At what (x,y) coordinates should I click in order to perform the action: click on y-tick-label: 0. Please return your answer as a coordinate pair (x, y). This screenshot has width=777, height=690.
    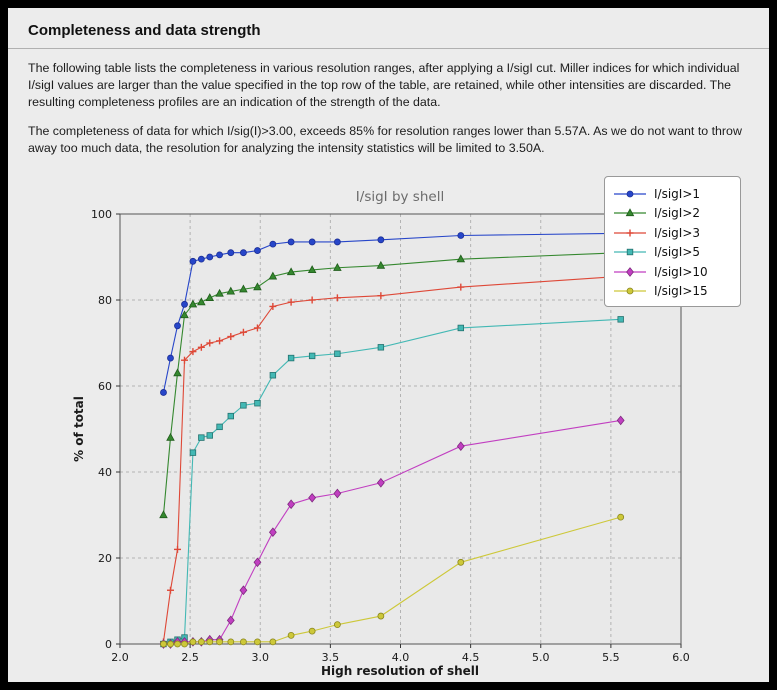
    Looking at the image, I should click on (108, 644).